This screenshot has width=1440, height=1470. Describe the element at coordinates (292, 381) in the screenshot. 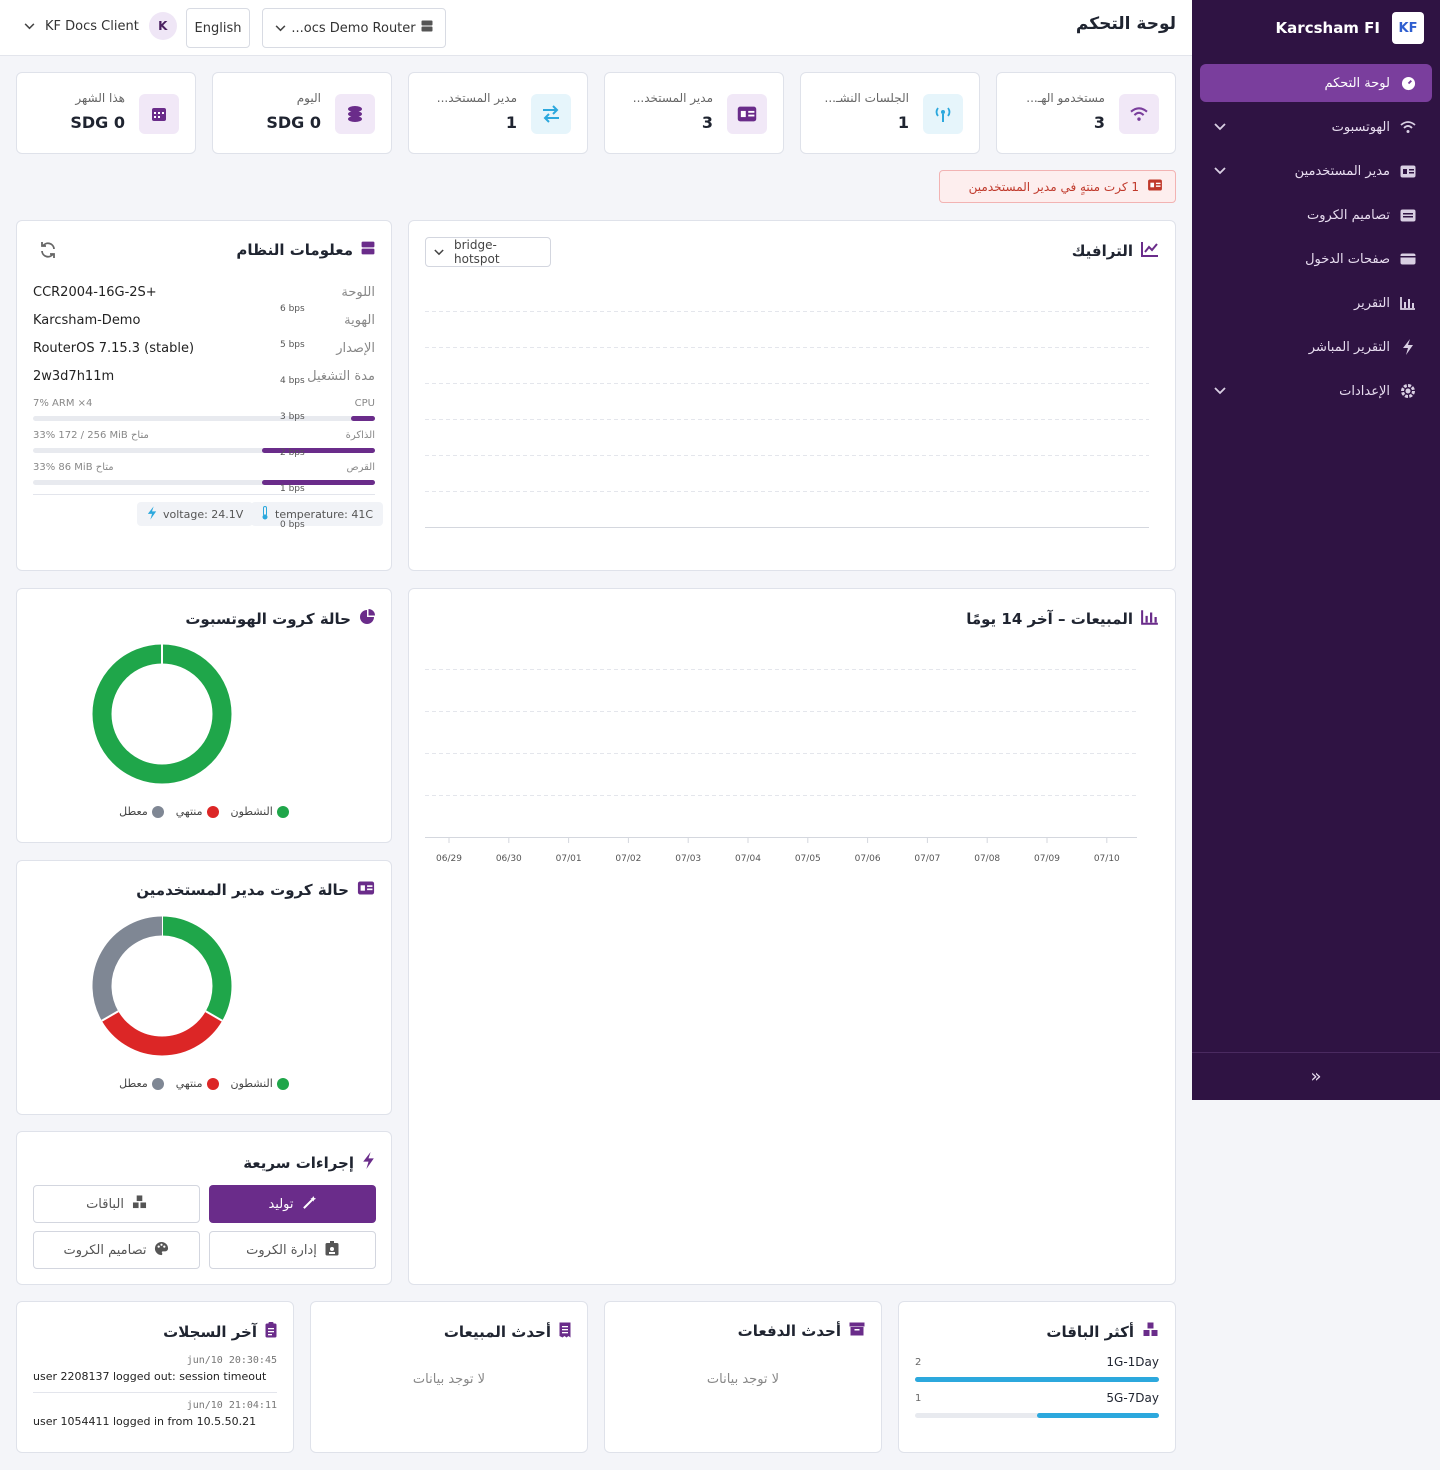

I see `traffic-y-tick: 4 bps` at that location.